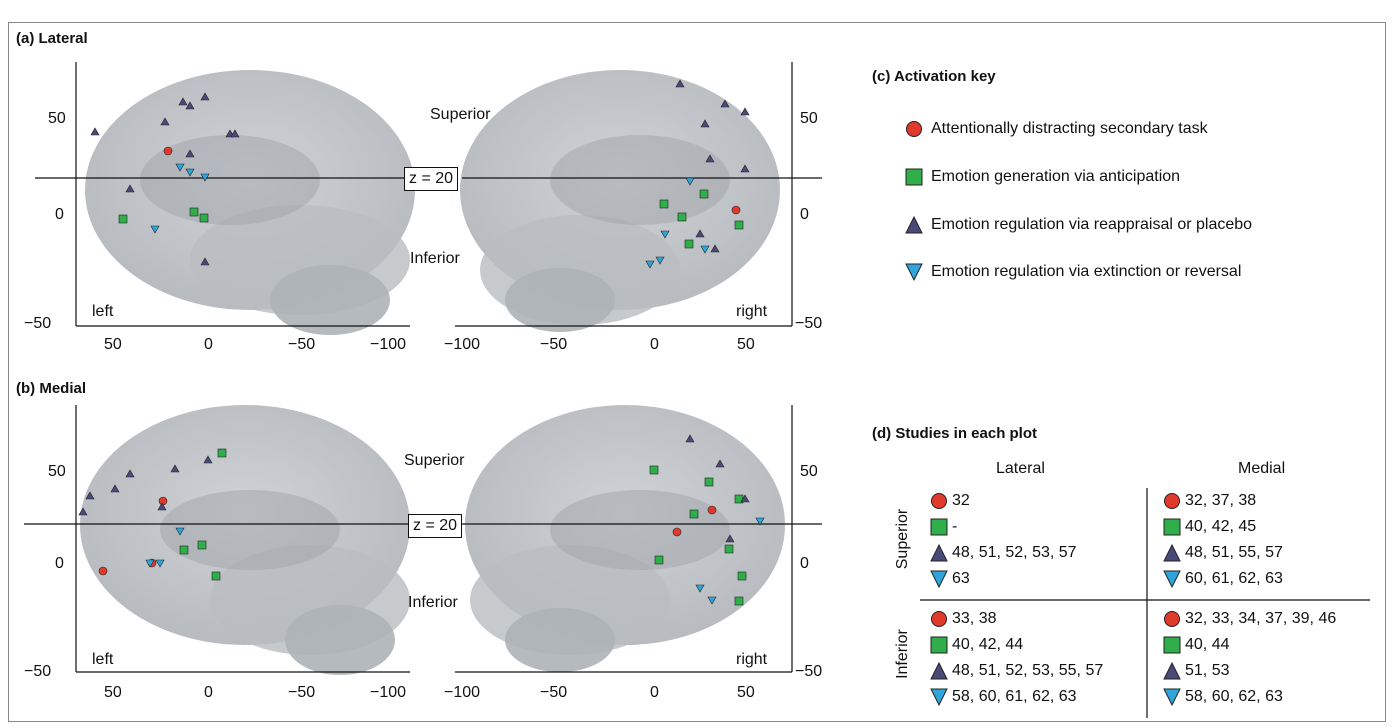 The width and height of the screenshot is (1395, 727). I want to click on ytick-a-r-50: 50, so click(809, 118).